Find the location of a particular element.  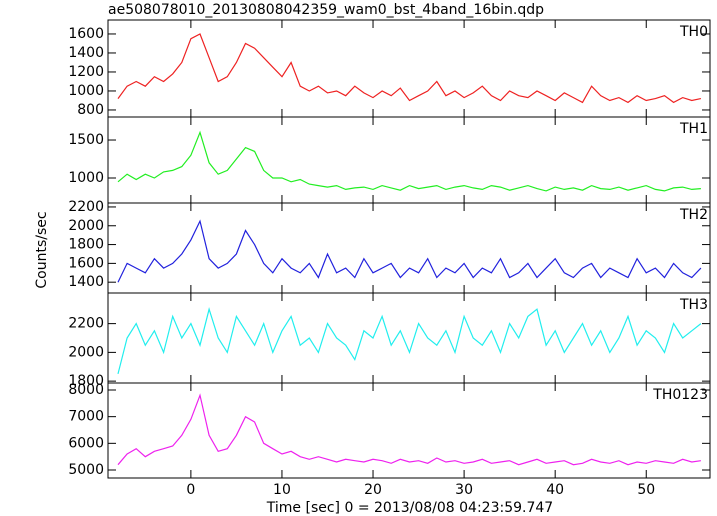

y-tick-label: 8000 is located at coordinates (86, 390).